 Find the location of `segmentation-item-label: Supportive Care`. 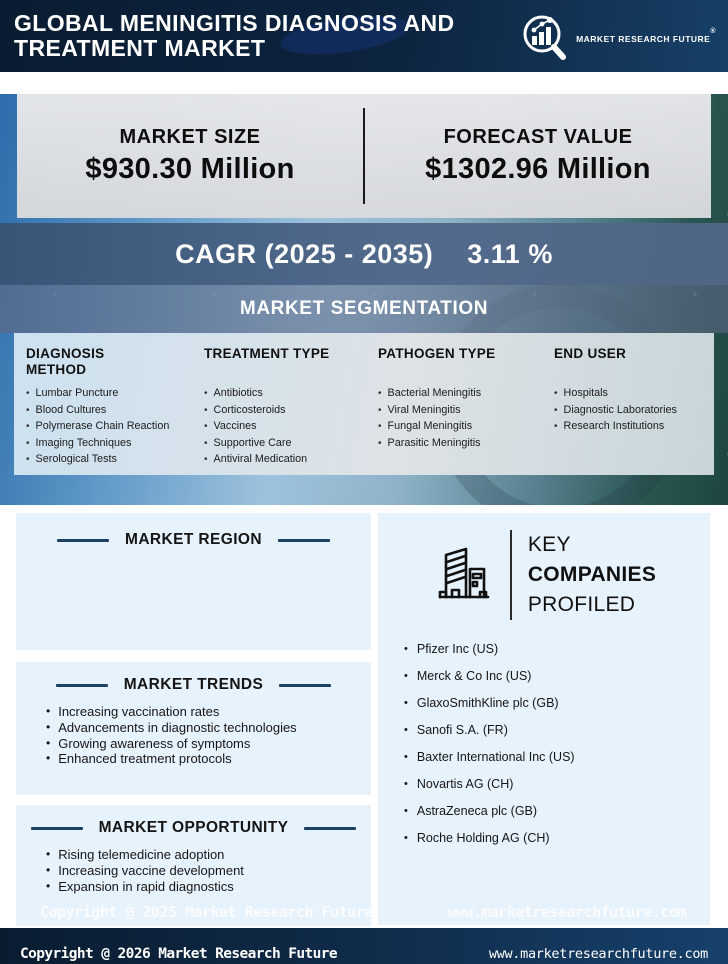

segmentation-item-label: Supportive Care is located at coordinates (252, 442).